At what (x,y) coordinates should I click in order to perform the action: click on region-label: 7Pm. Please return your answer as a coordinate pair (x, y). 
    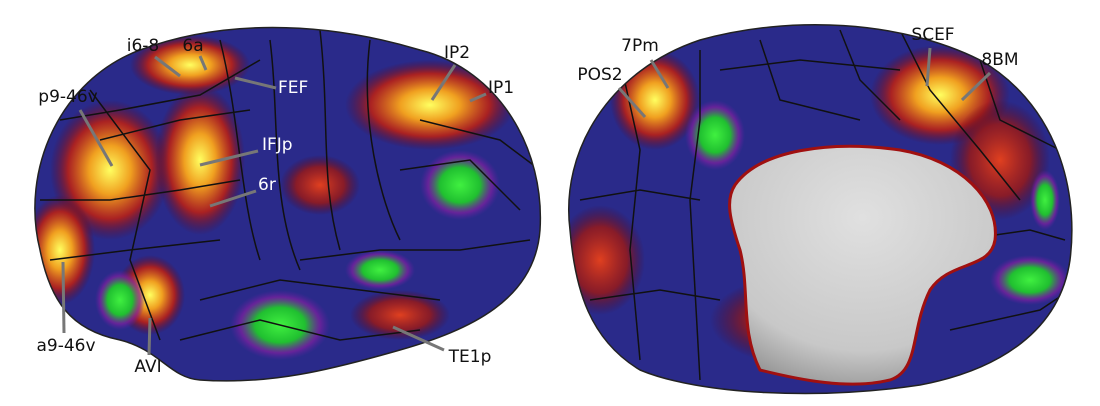
    Looking at the image, I should click on (640, 46).